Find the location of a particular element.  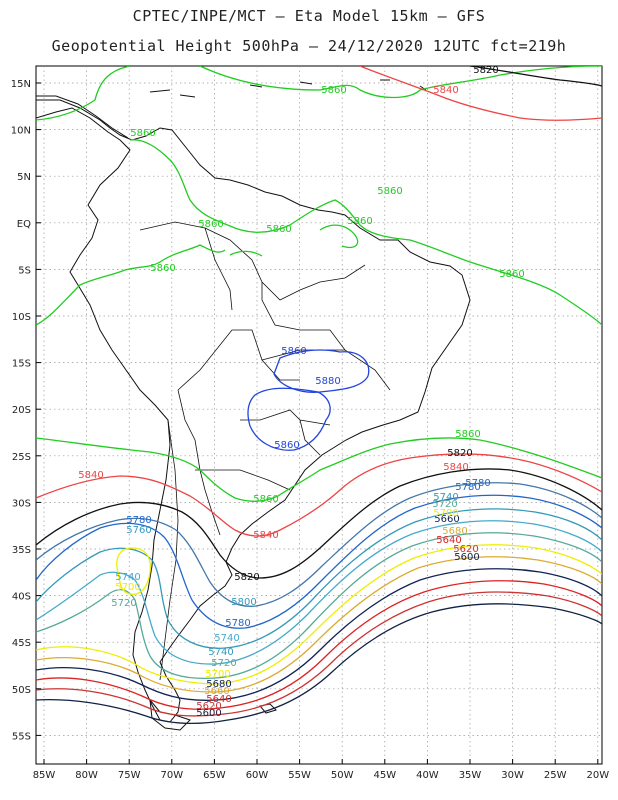

lat-label: 5S is located at coordinates (24, 270).